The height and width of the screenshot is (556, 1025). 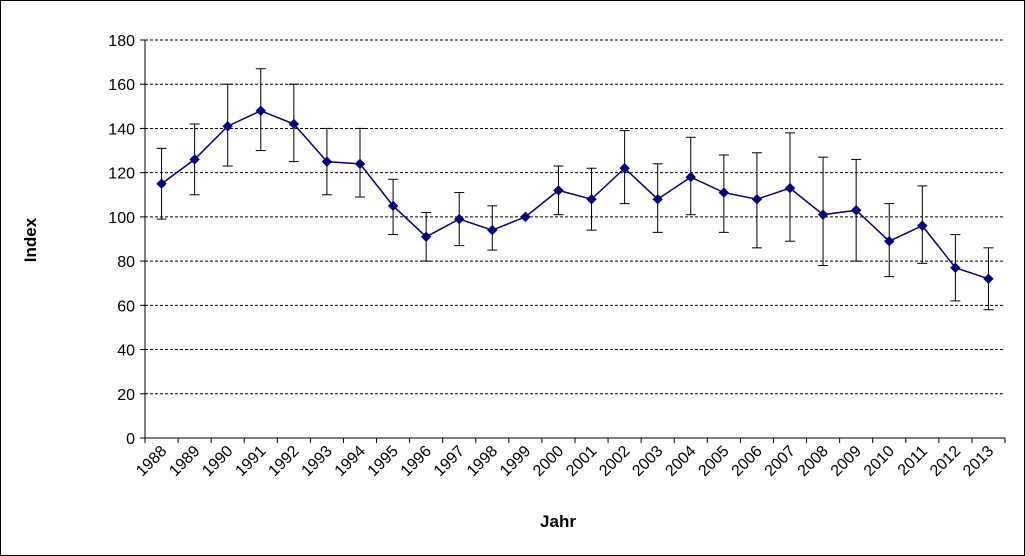 I want to click on y-tick-label: 60, so click(x=126, y=306).